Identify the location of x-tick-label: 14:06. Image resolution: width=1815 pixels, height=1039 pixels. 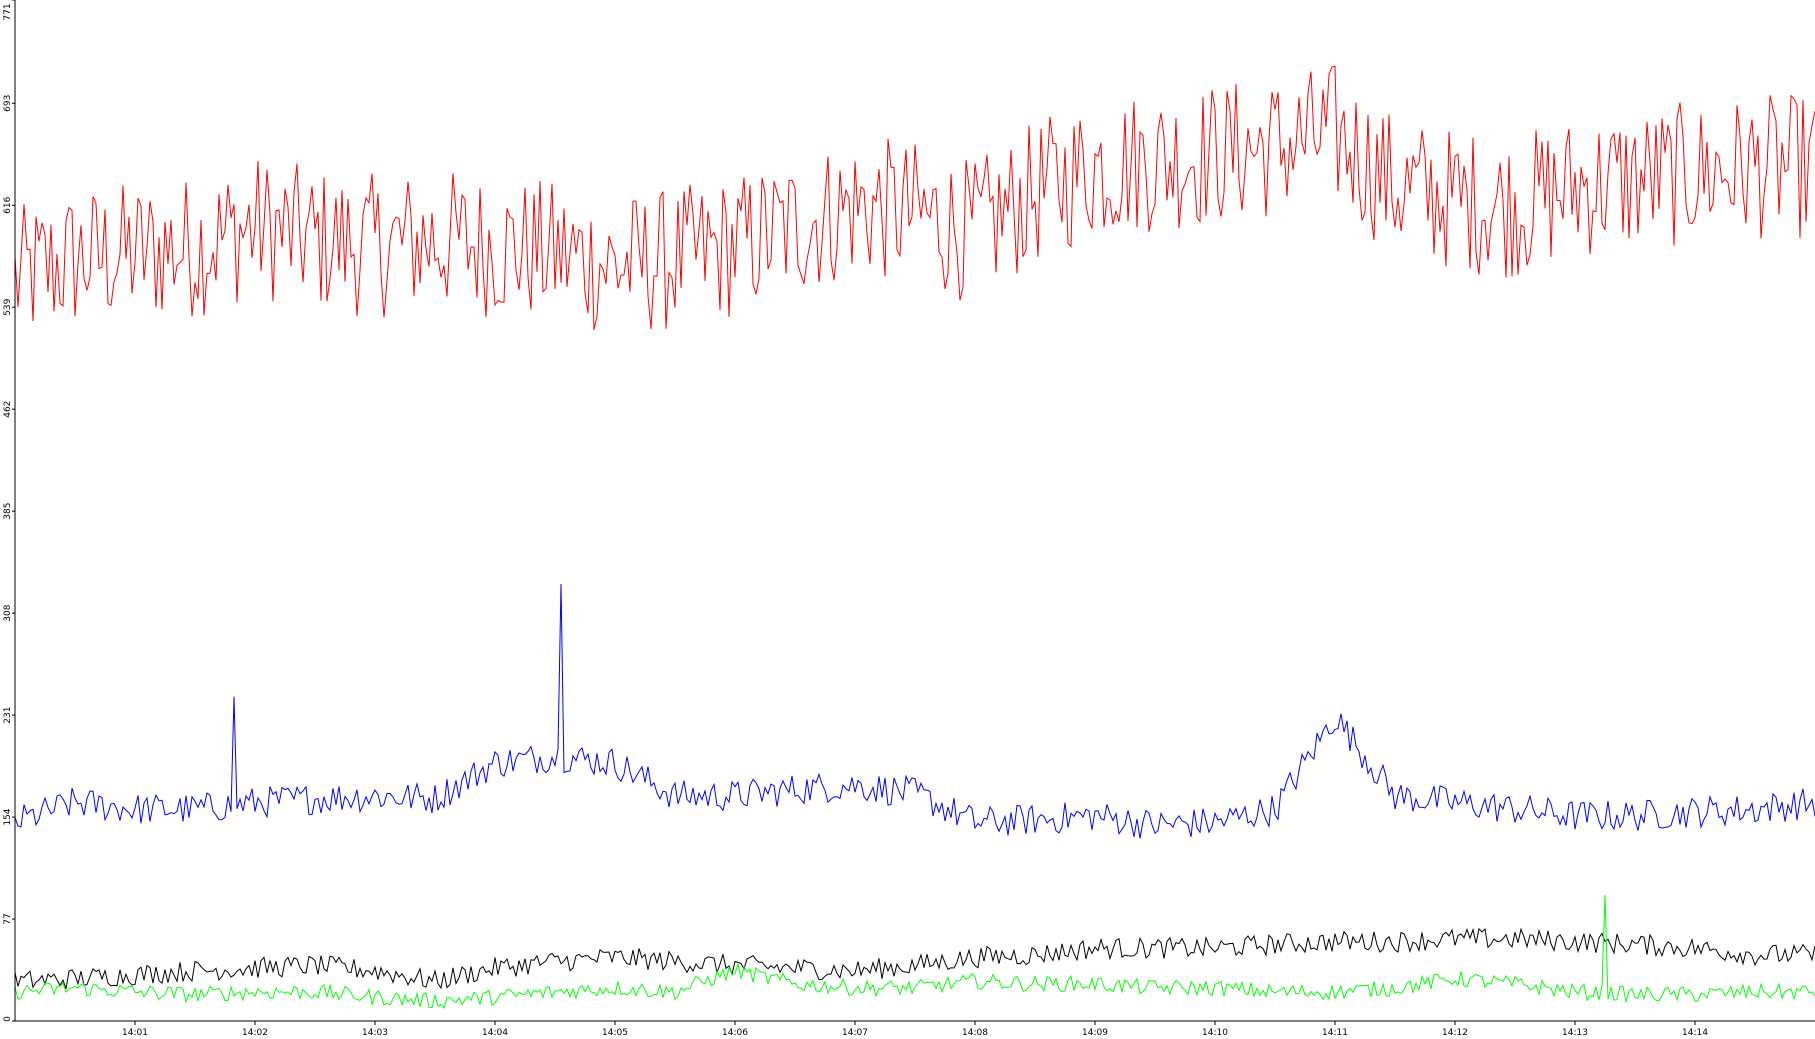
(735, 1033).